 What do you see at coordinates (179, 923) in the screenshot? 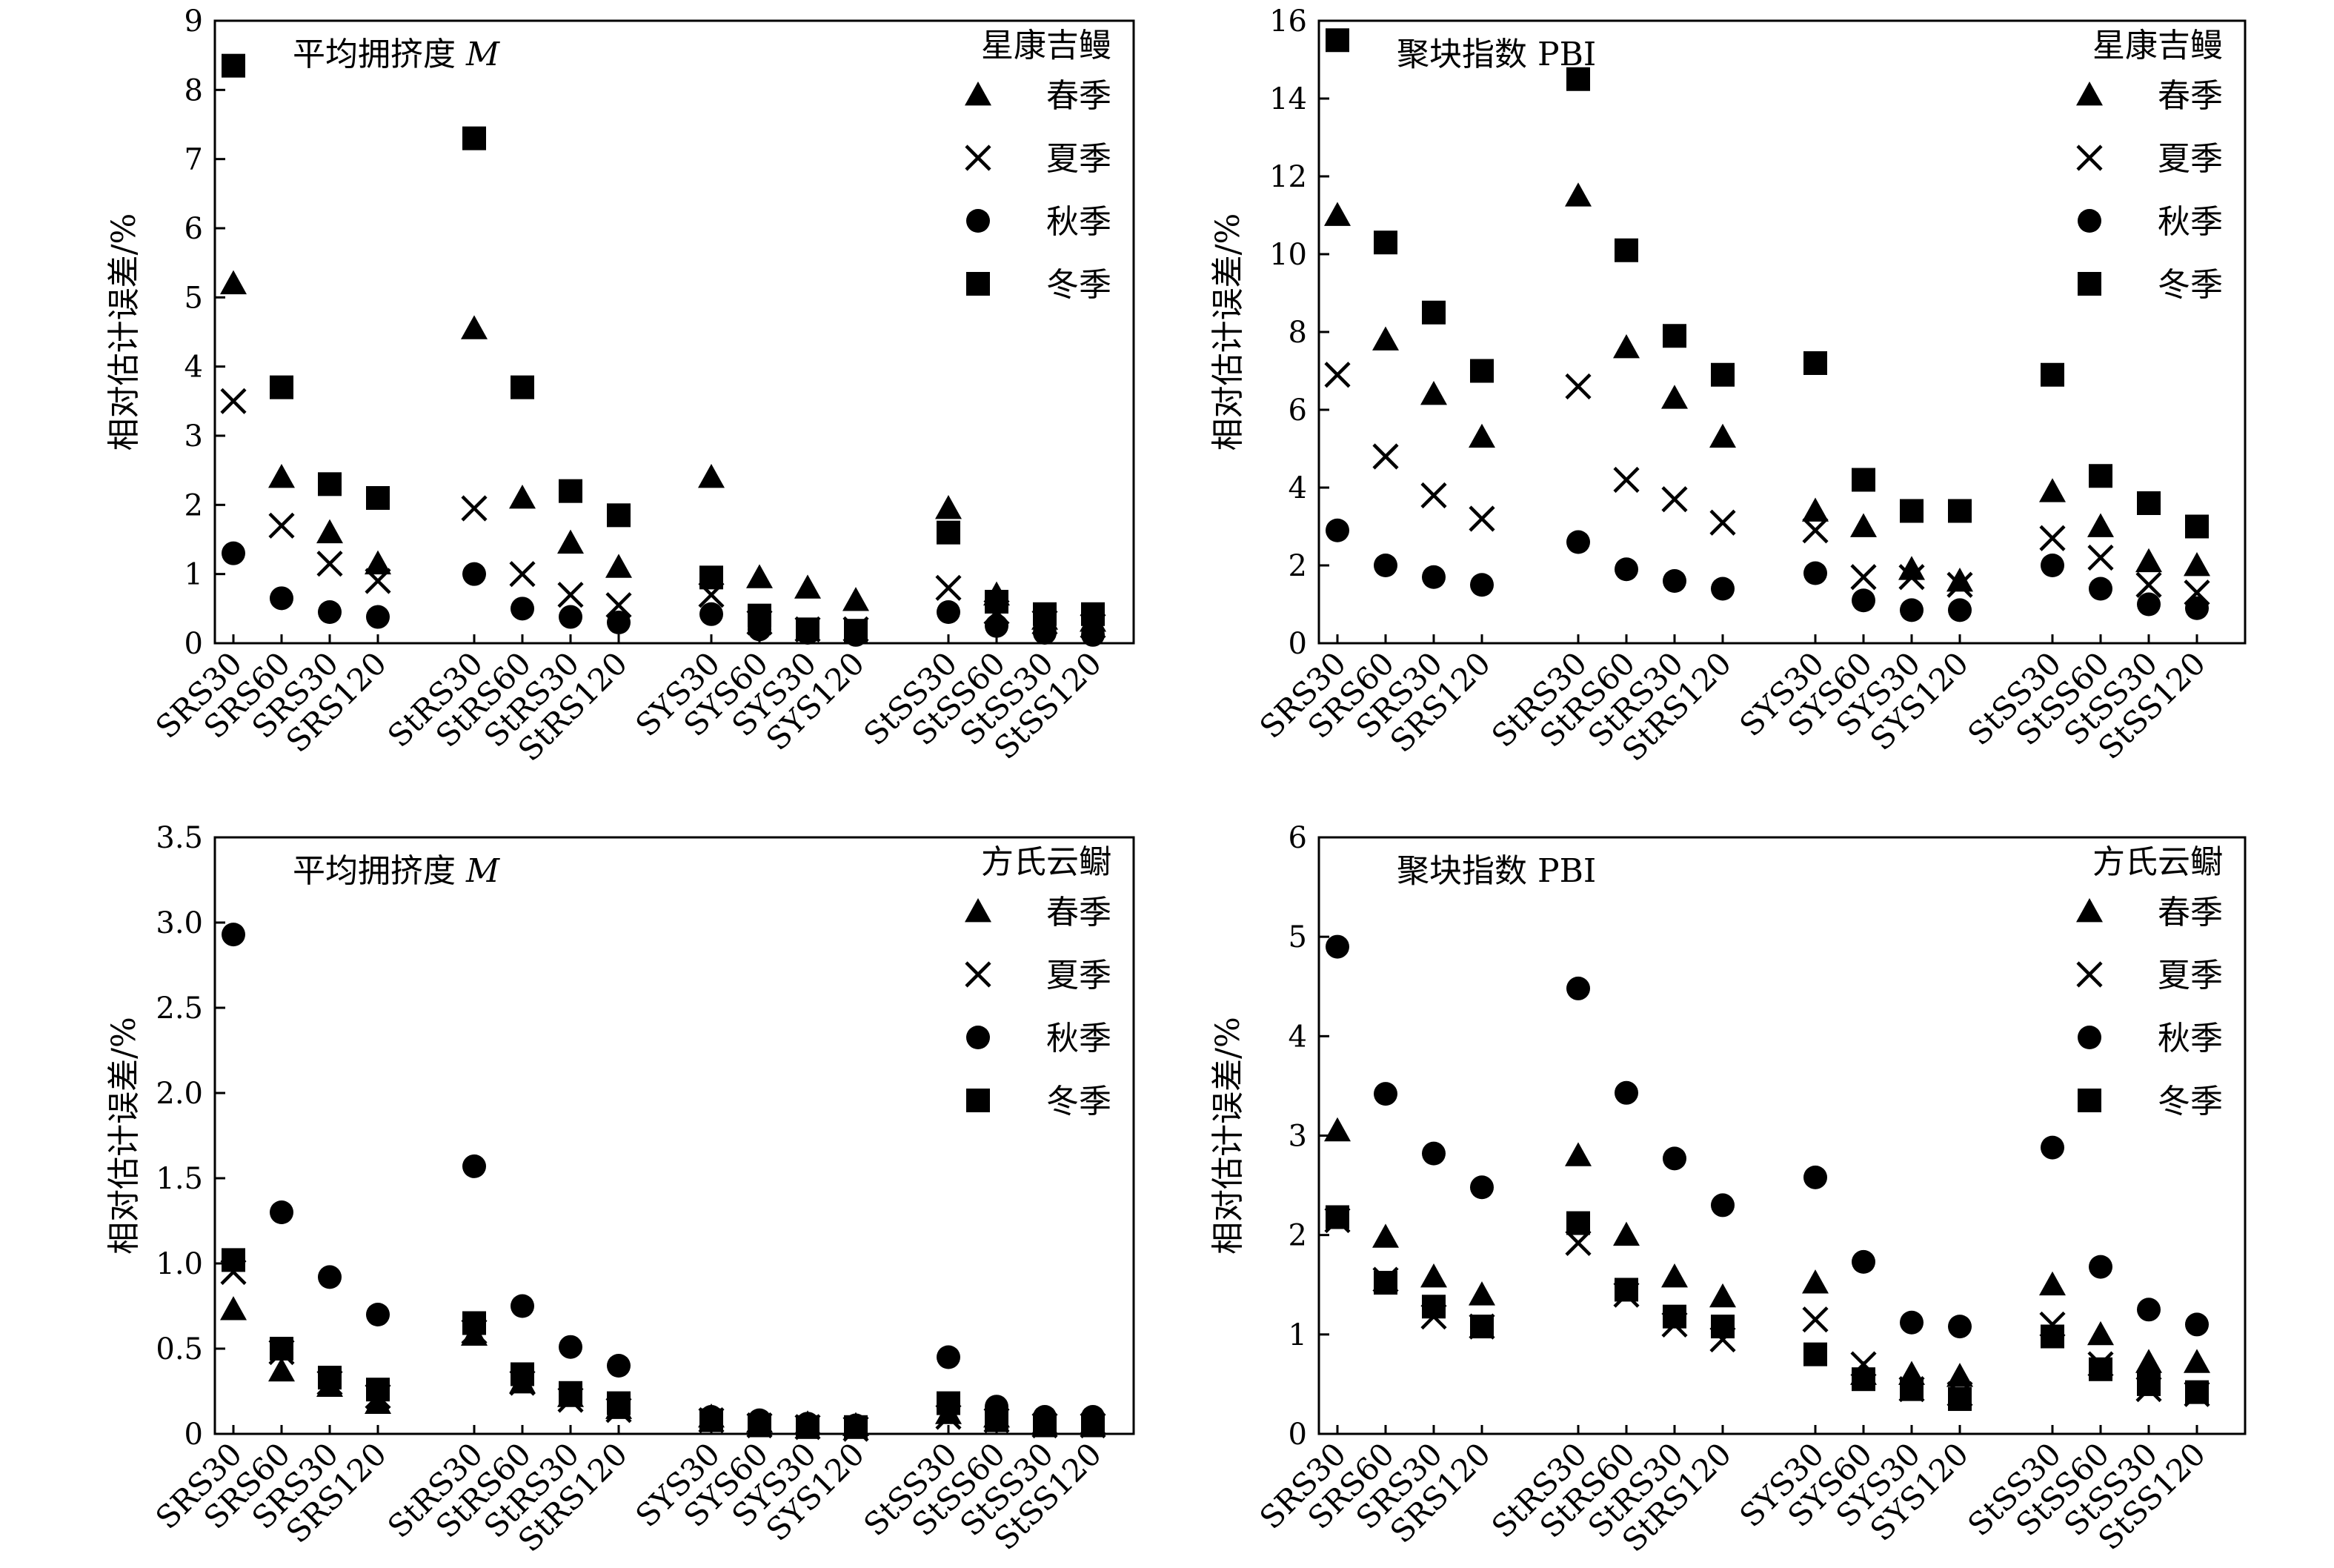
I see `y-tick-label: 3.0` at bounding box center [179, 923].